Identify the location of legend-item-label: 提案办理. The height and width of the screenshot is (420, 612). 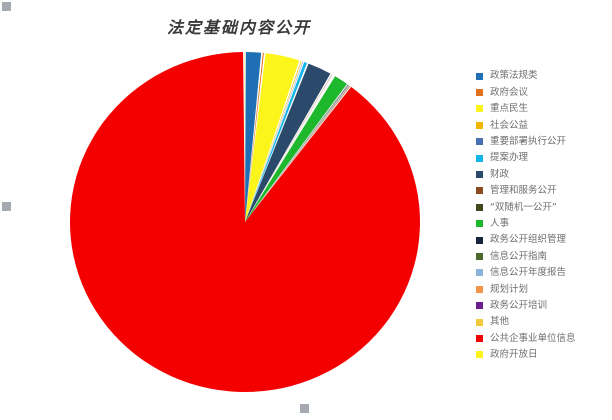
(509, 158).